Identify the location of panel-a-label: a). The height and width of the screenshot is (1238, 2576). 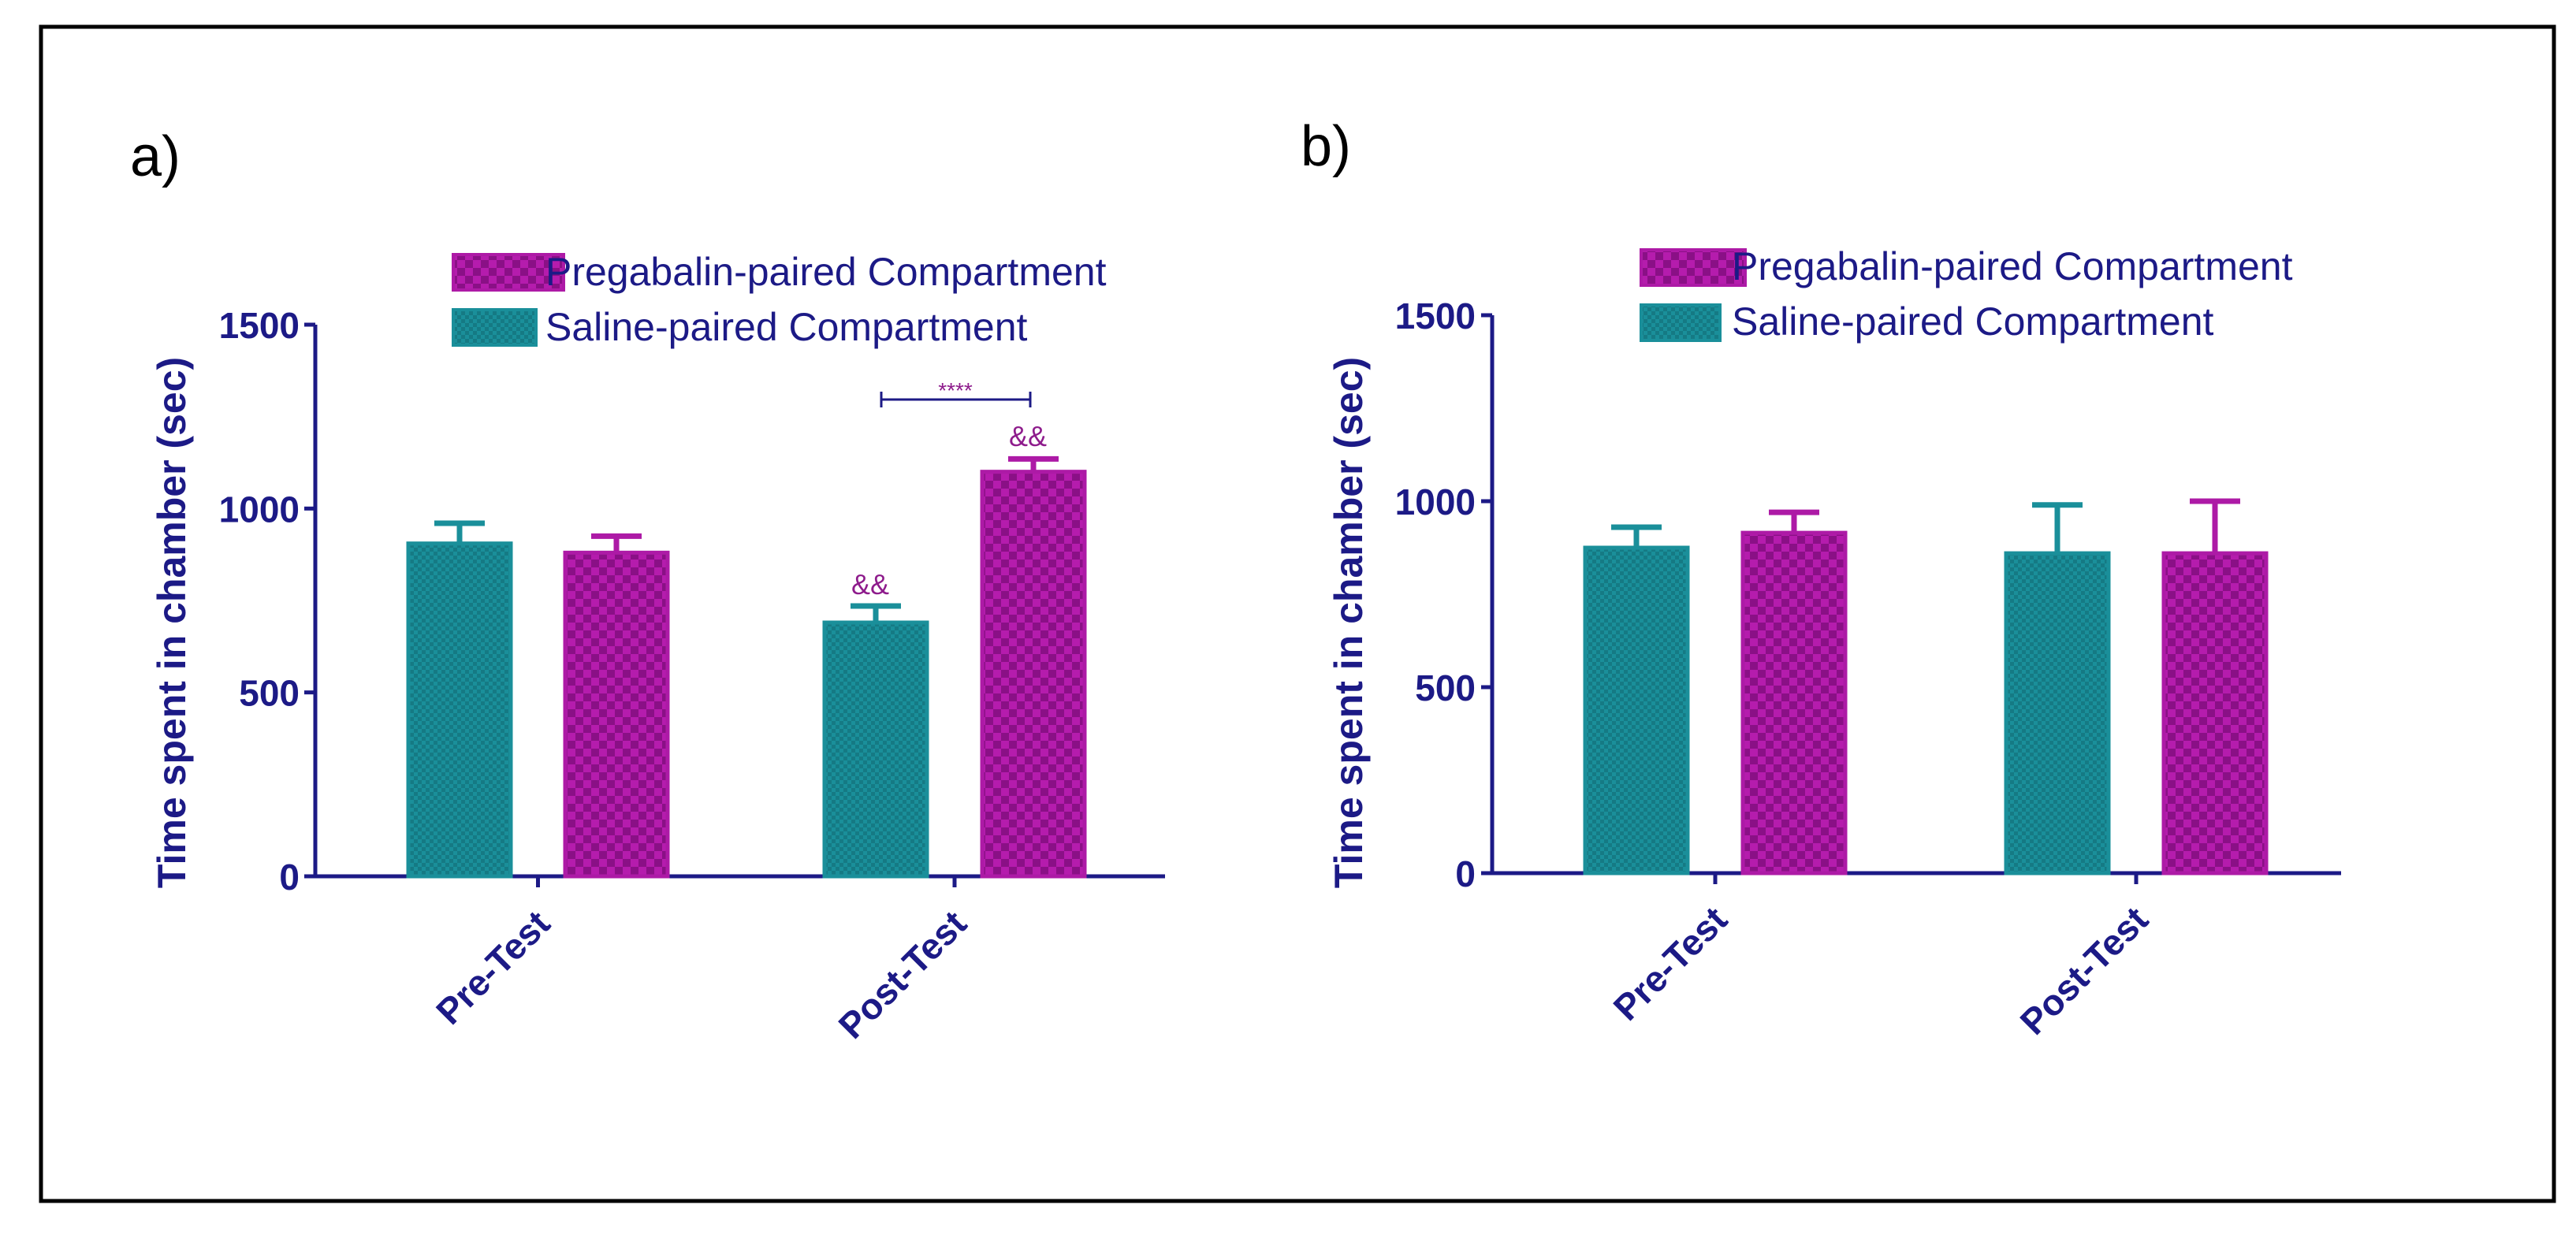
(155, 156).